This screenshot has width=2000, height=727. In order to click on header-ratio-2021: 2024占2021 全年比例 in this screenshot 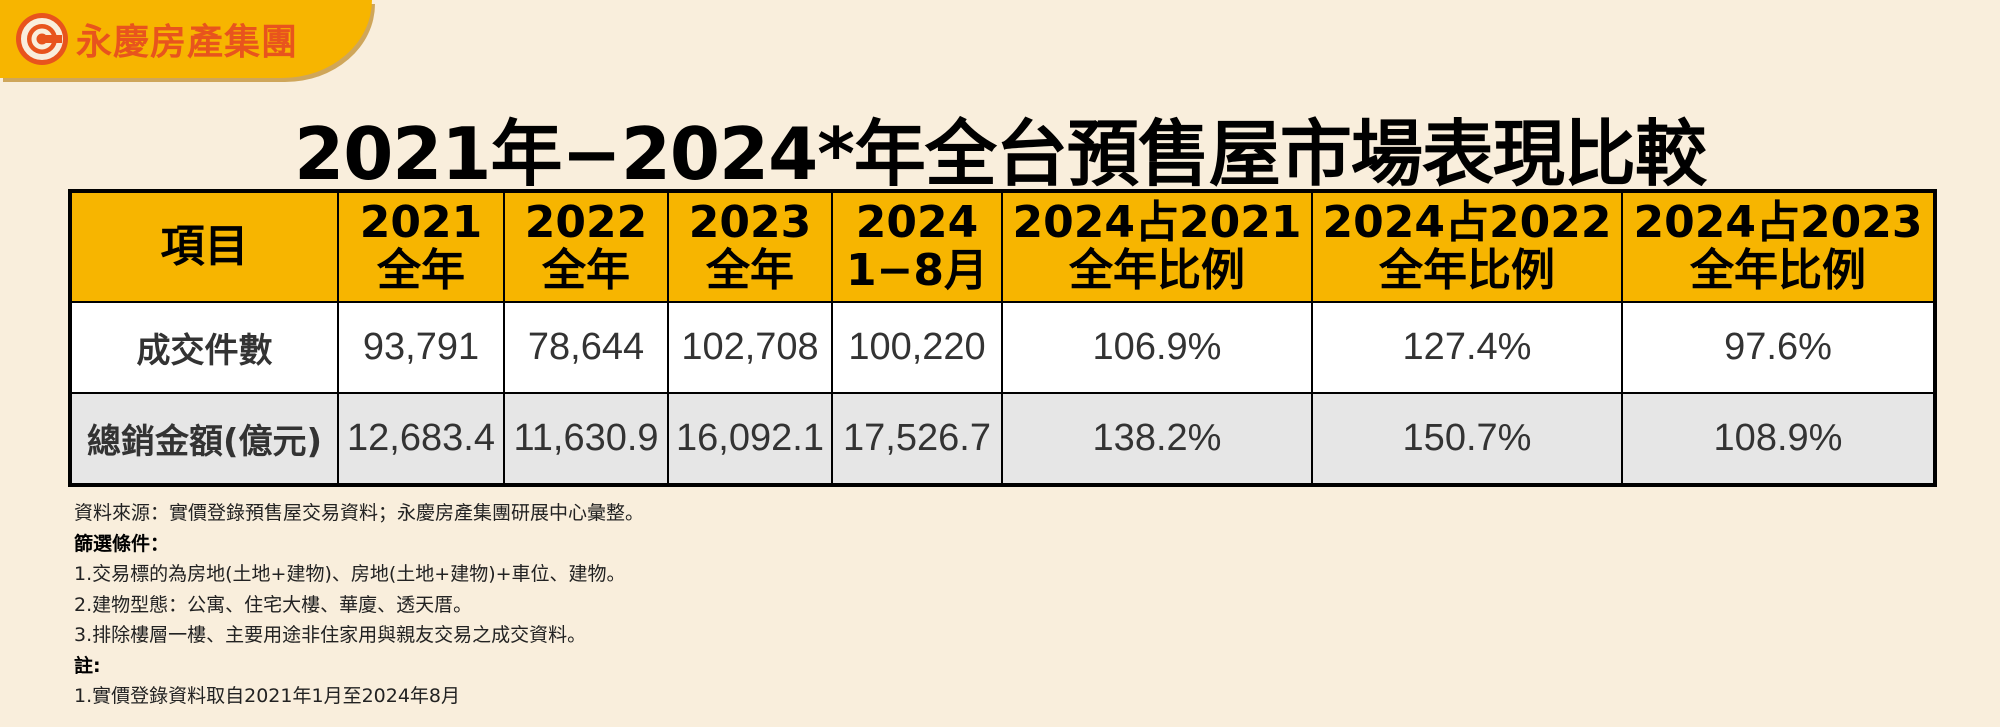, I will do `click(1157, 246)`.